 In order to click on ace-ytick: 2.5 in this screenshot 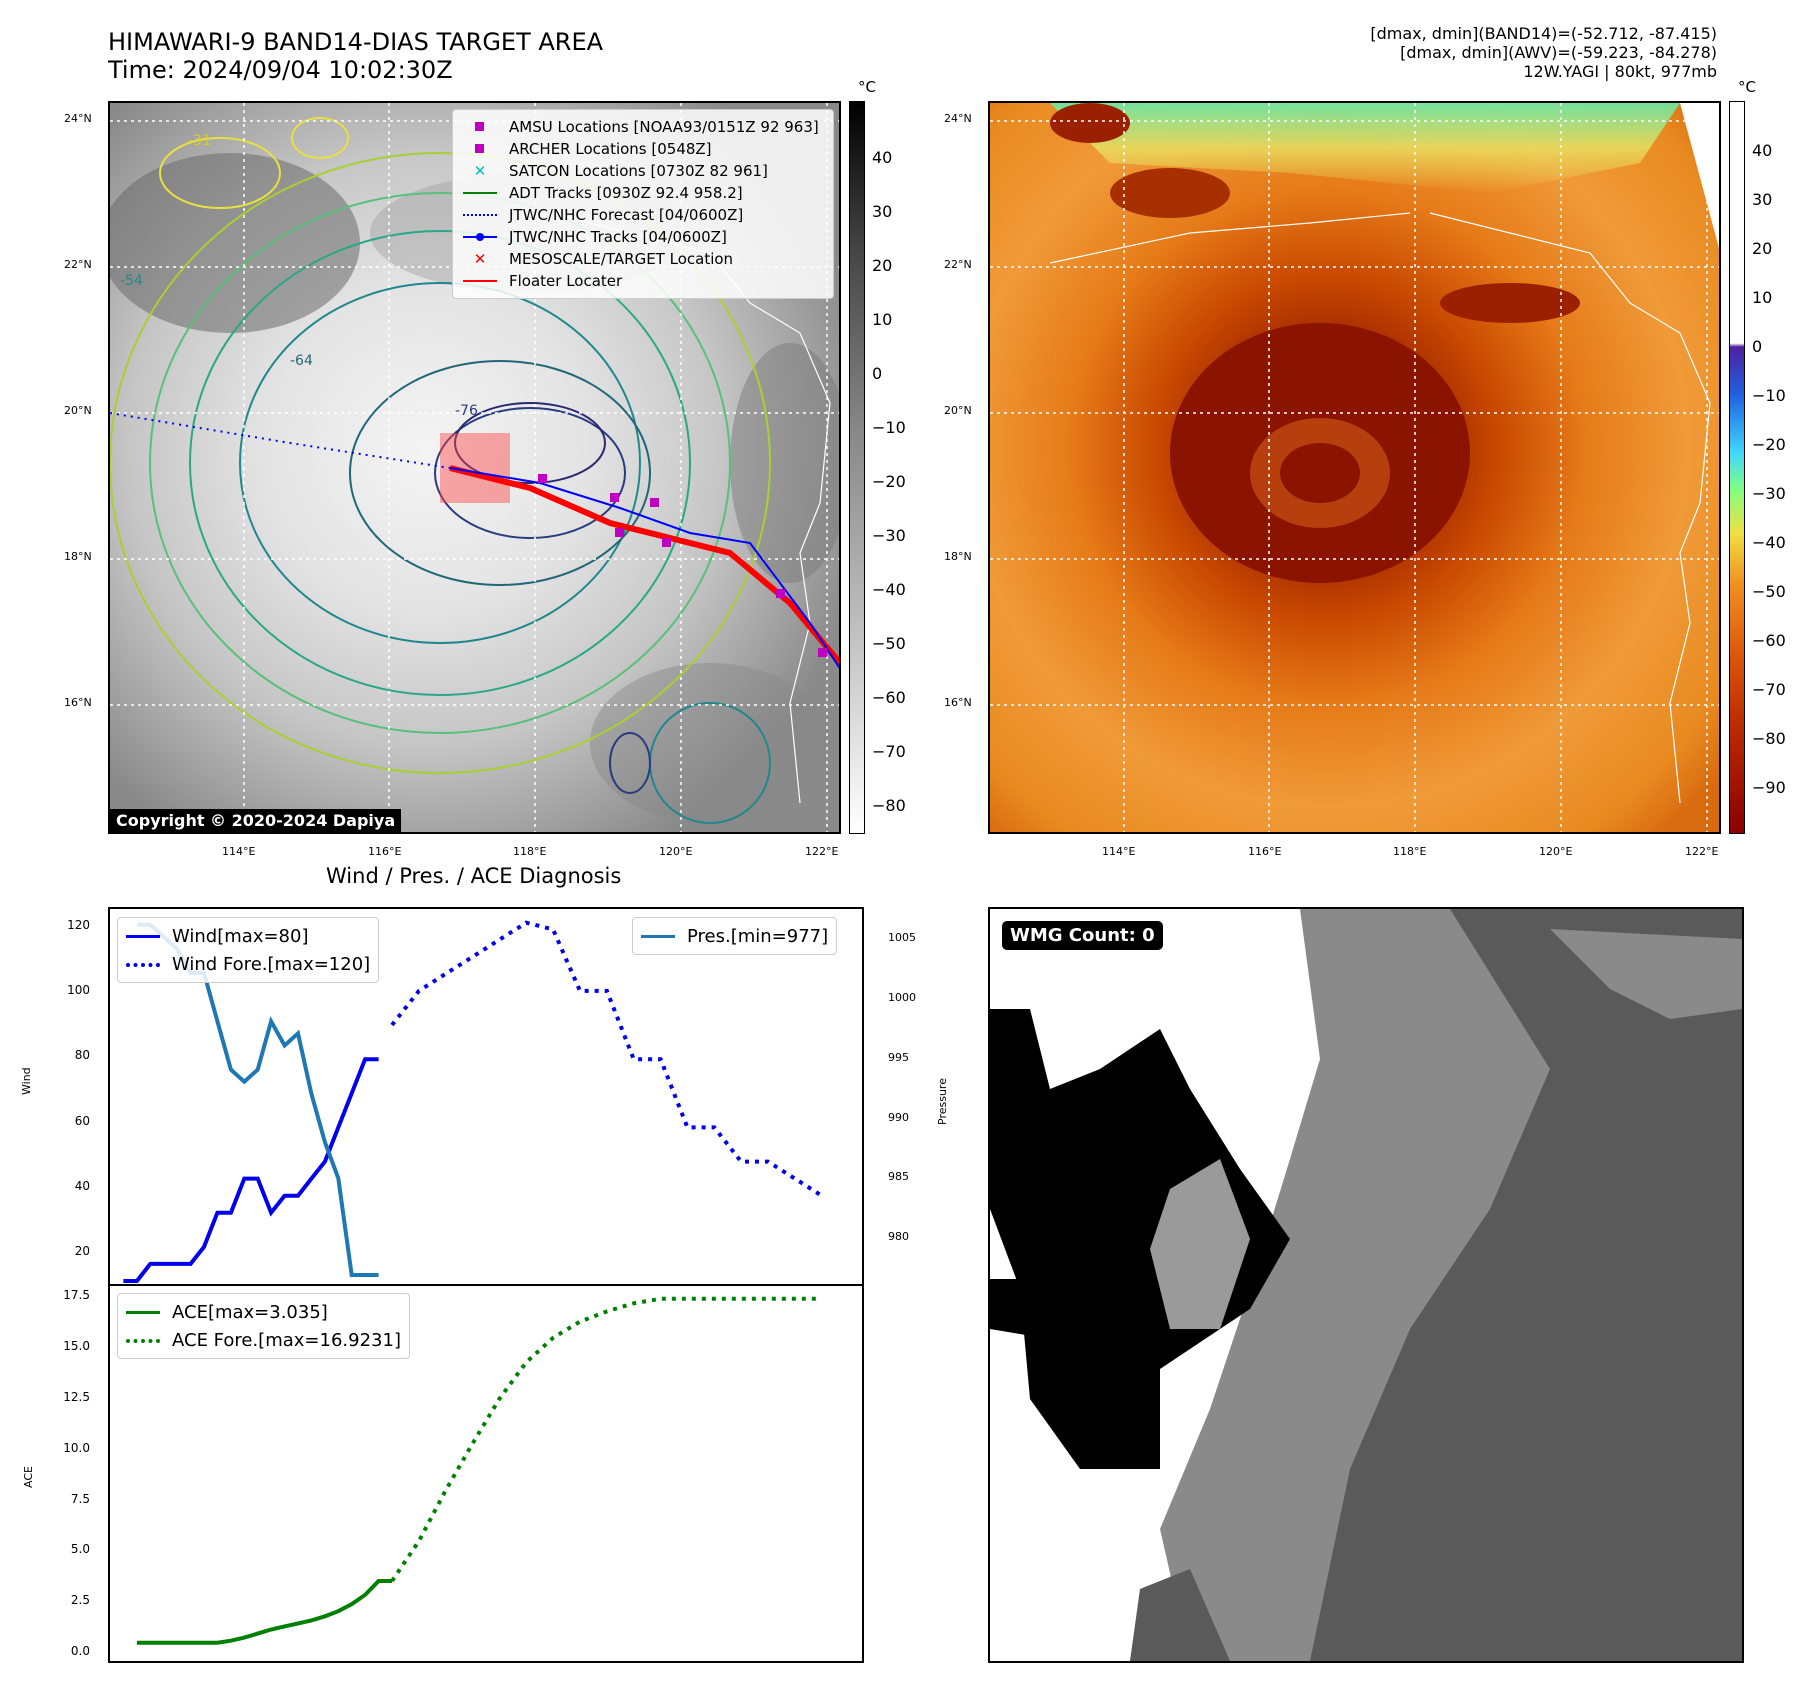, I will do `click(80, 1600)`.